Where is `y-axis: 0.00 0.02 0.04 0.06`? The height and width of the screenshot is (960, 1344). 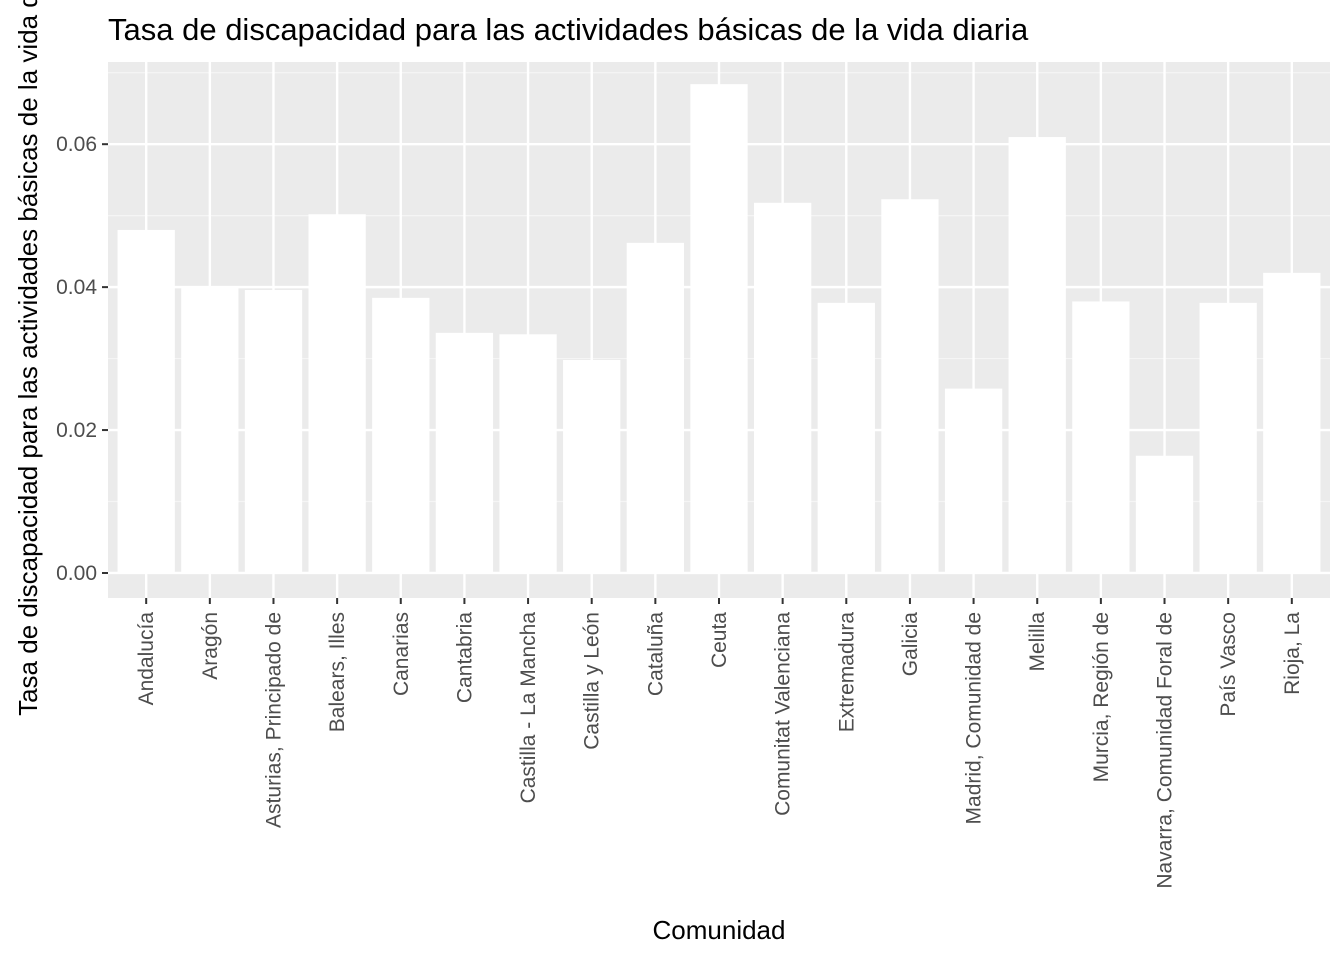 y-axis: 0.00 0.02 0.04 0.06 is located at coordinates (82, 359).